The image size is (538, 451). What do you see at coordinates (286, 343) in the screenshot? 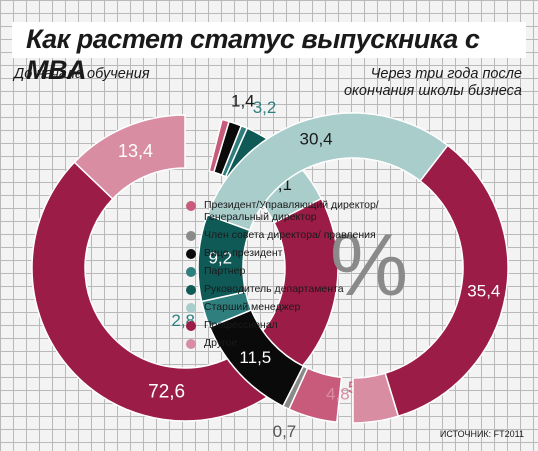
I see `legend-item: Другое` at bounding box center [286, 343].